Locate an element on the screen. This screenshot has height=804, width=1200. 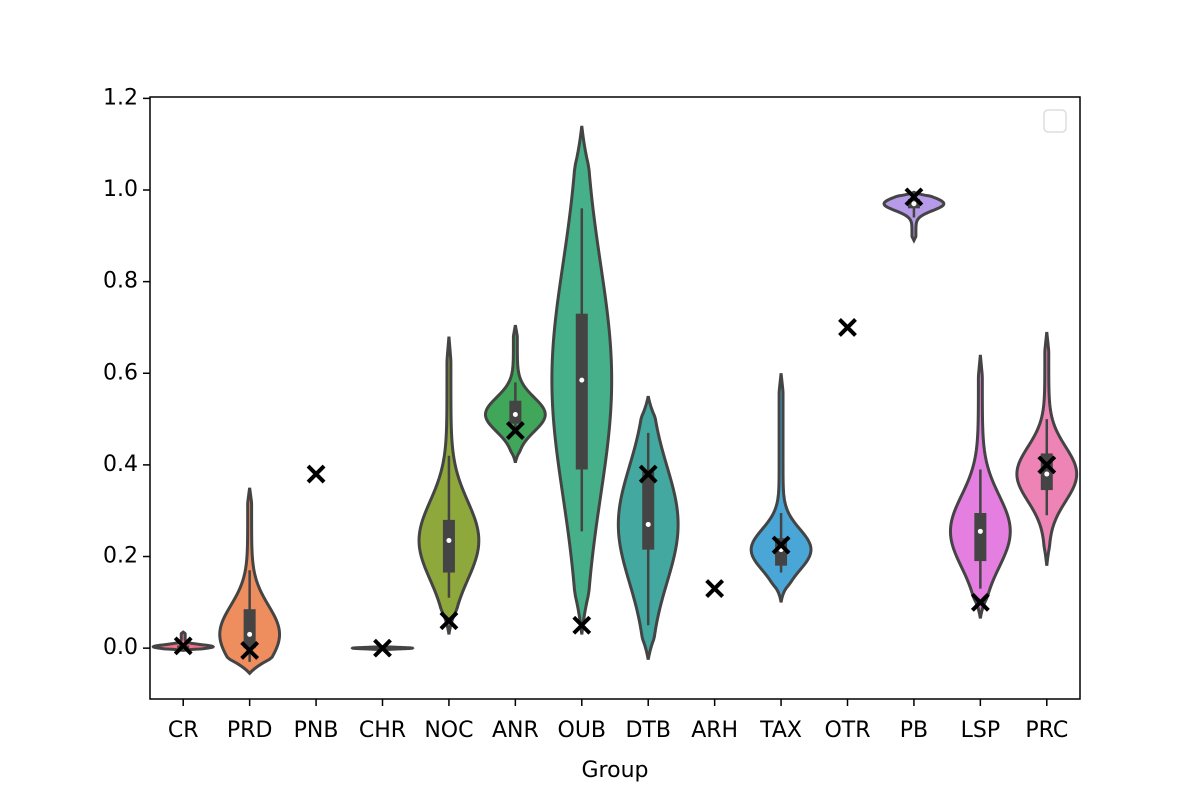
x-tick-label: PRC is located at coordinates (1046, 730).